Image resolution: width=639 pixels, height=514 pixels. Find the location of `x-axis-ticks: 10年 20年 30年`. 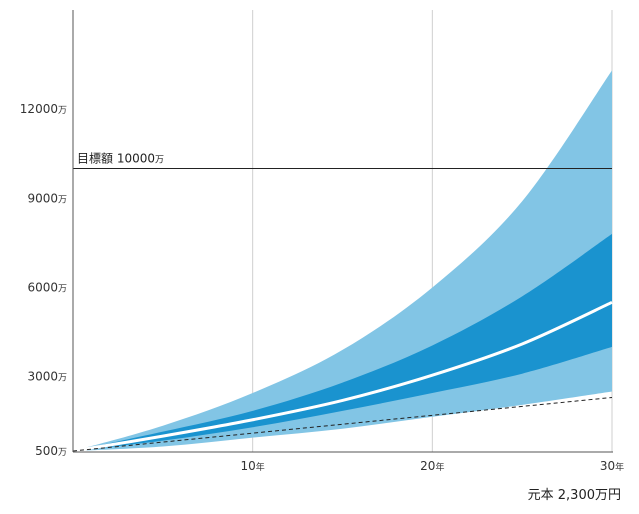

x-axis-ticks: 10年 20年 30年 is located at coordinates (433, 466).